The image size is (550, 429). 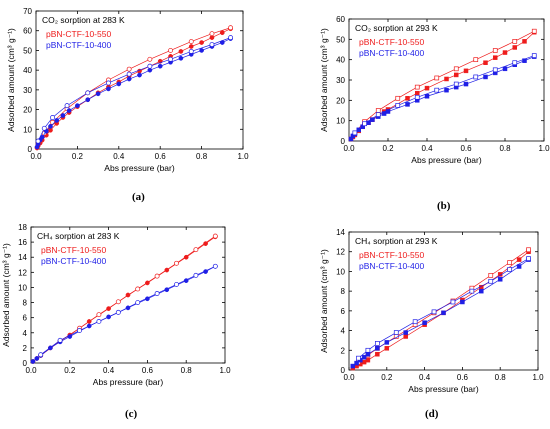 What do you see at coordinates (83, 20) in the screenshot?
I see `chart-title: CO₂ sorption at 283 K` at bounding box center [83, 20].